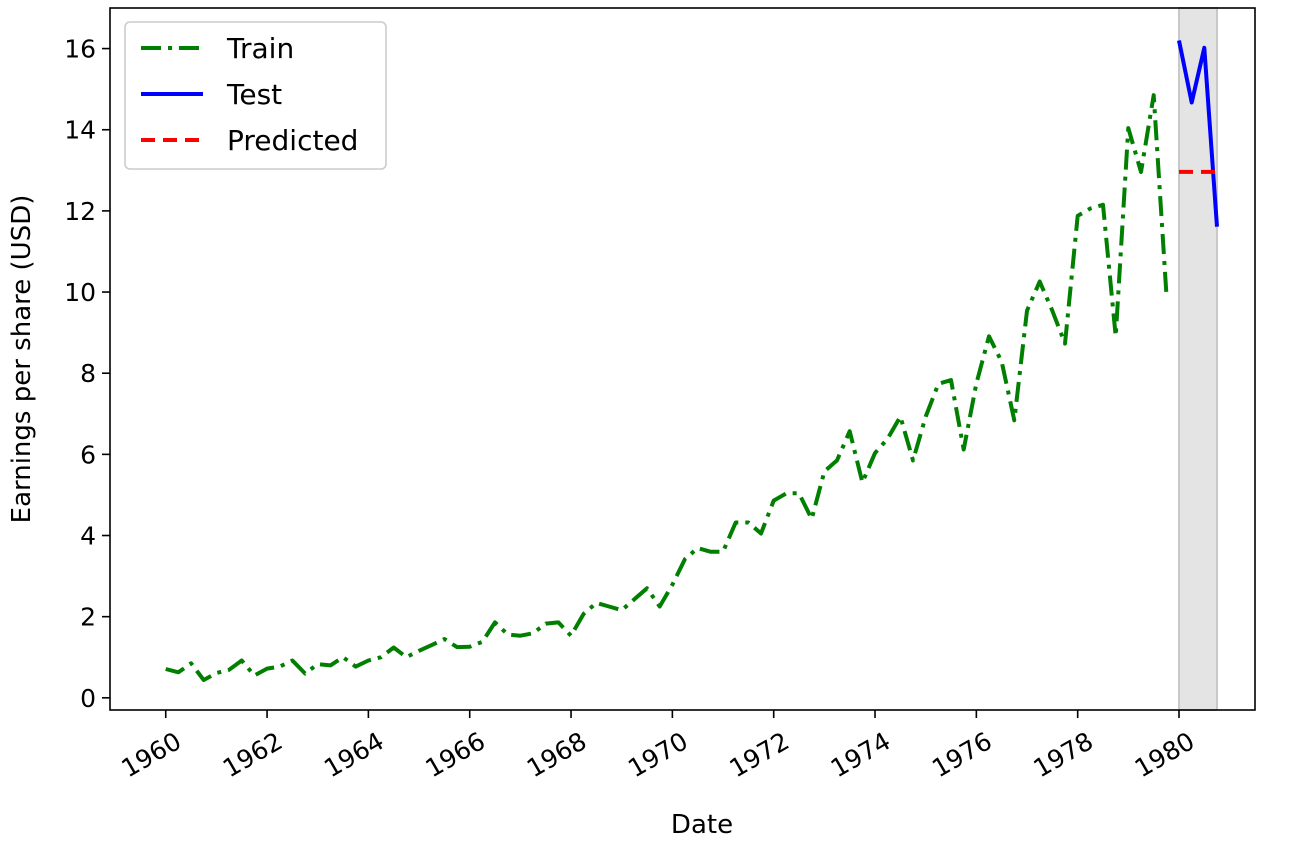  I want to click on y-tick-label: 0, so click(88, 698).